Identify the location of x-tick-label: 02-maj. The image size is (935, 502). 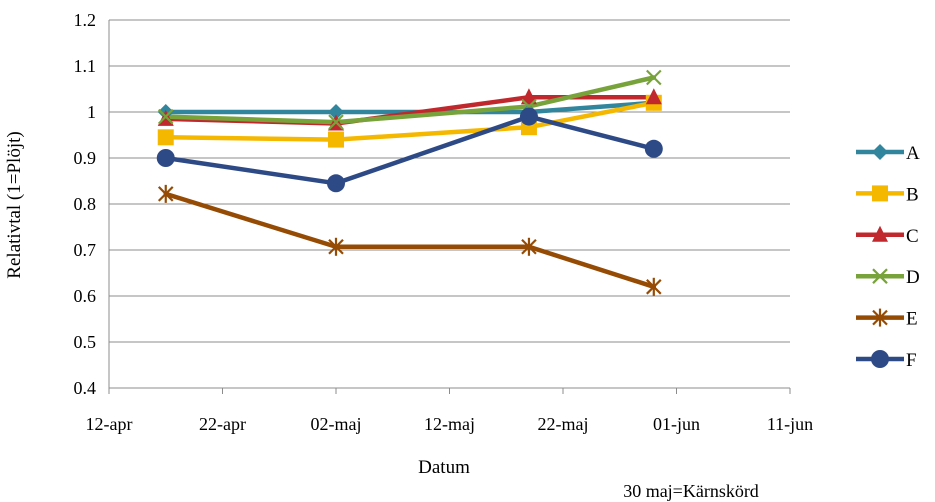
(336, 424).